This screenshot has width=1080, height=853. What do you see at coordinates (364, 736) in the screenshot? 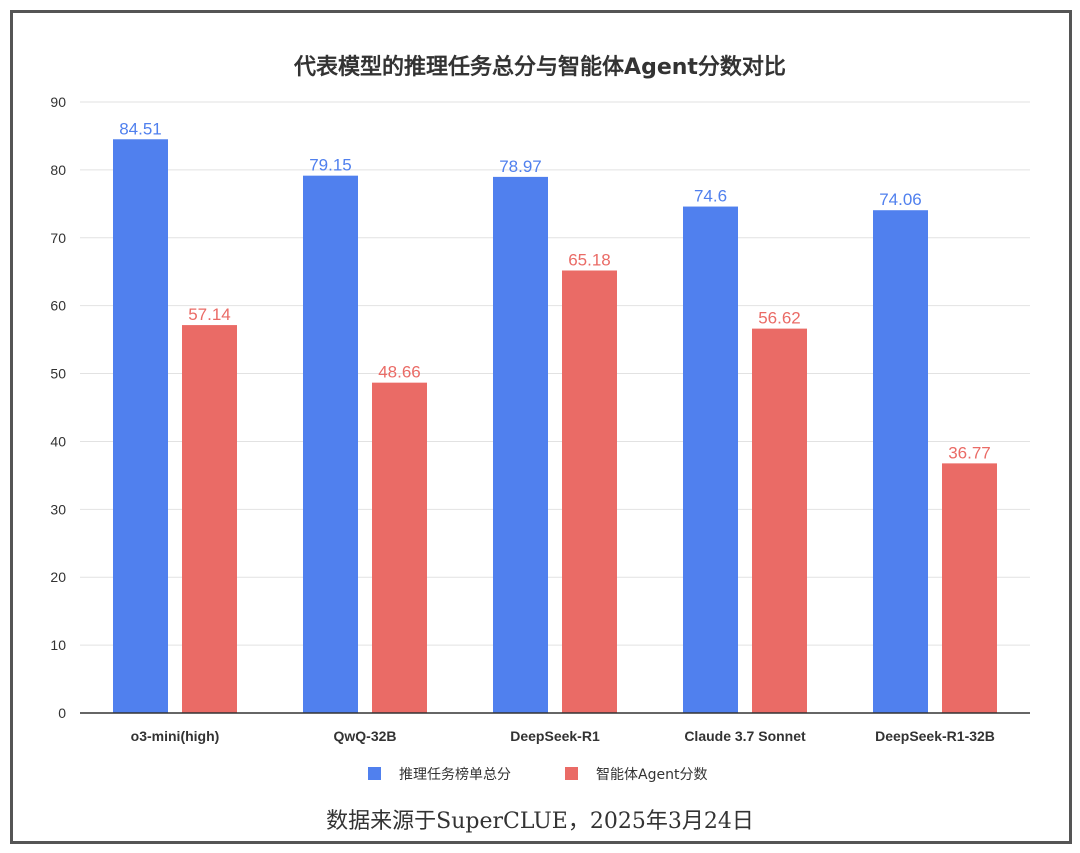
I see `x-tick-label: QwQ-32B` at bounding box center [364, 736].